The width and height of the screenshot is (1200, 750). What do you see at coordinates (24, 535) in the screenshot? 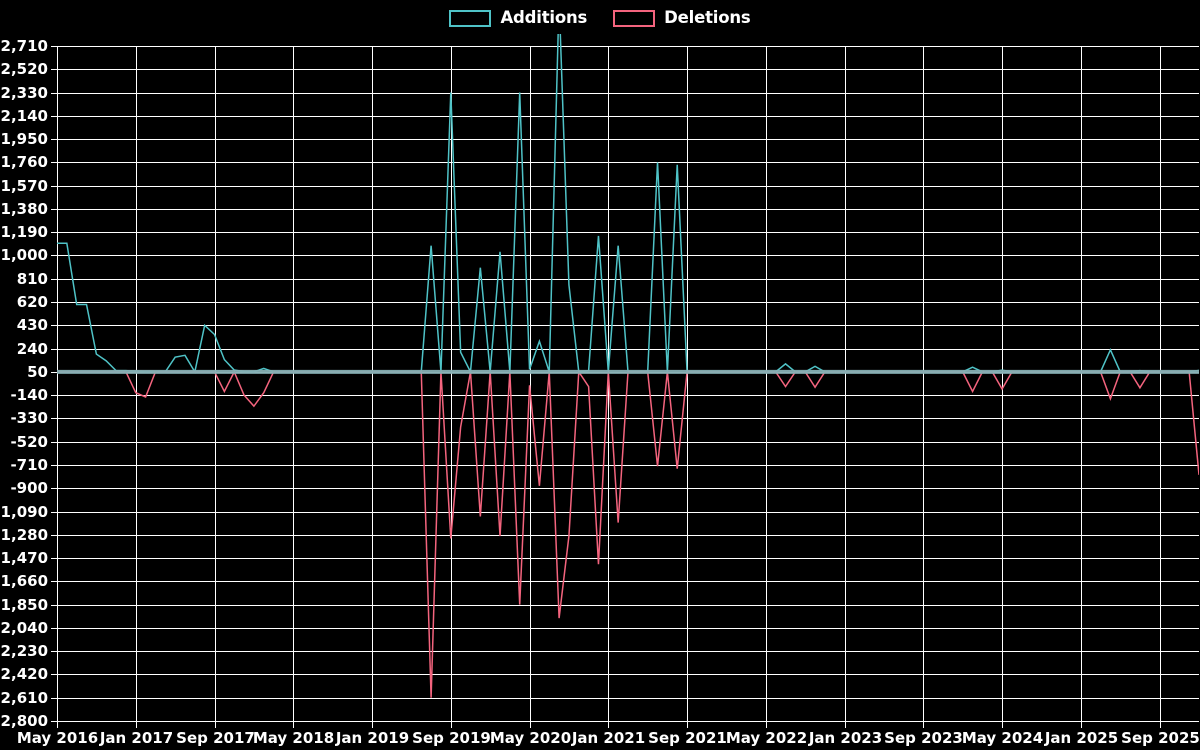
I see `y-tick-label: -1,280` at bounding box center [24, 535].